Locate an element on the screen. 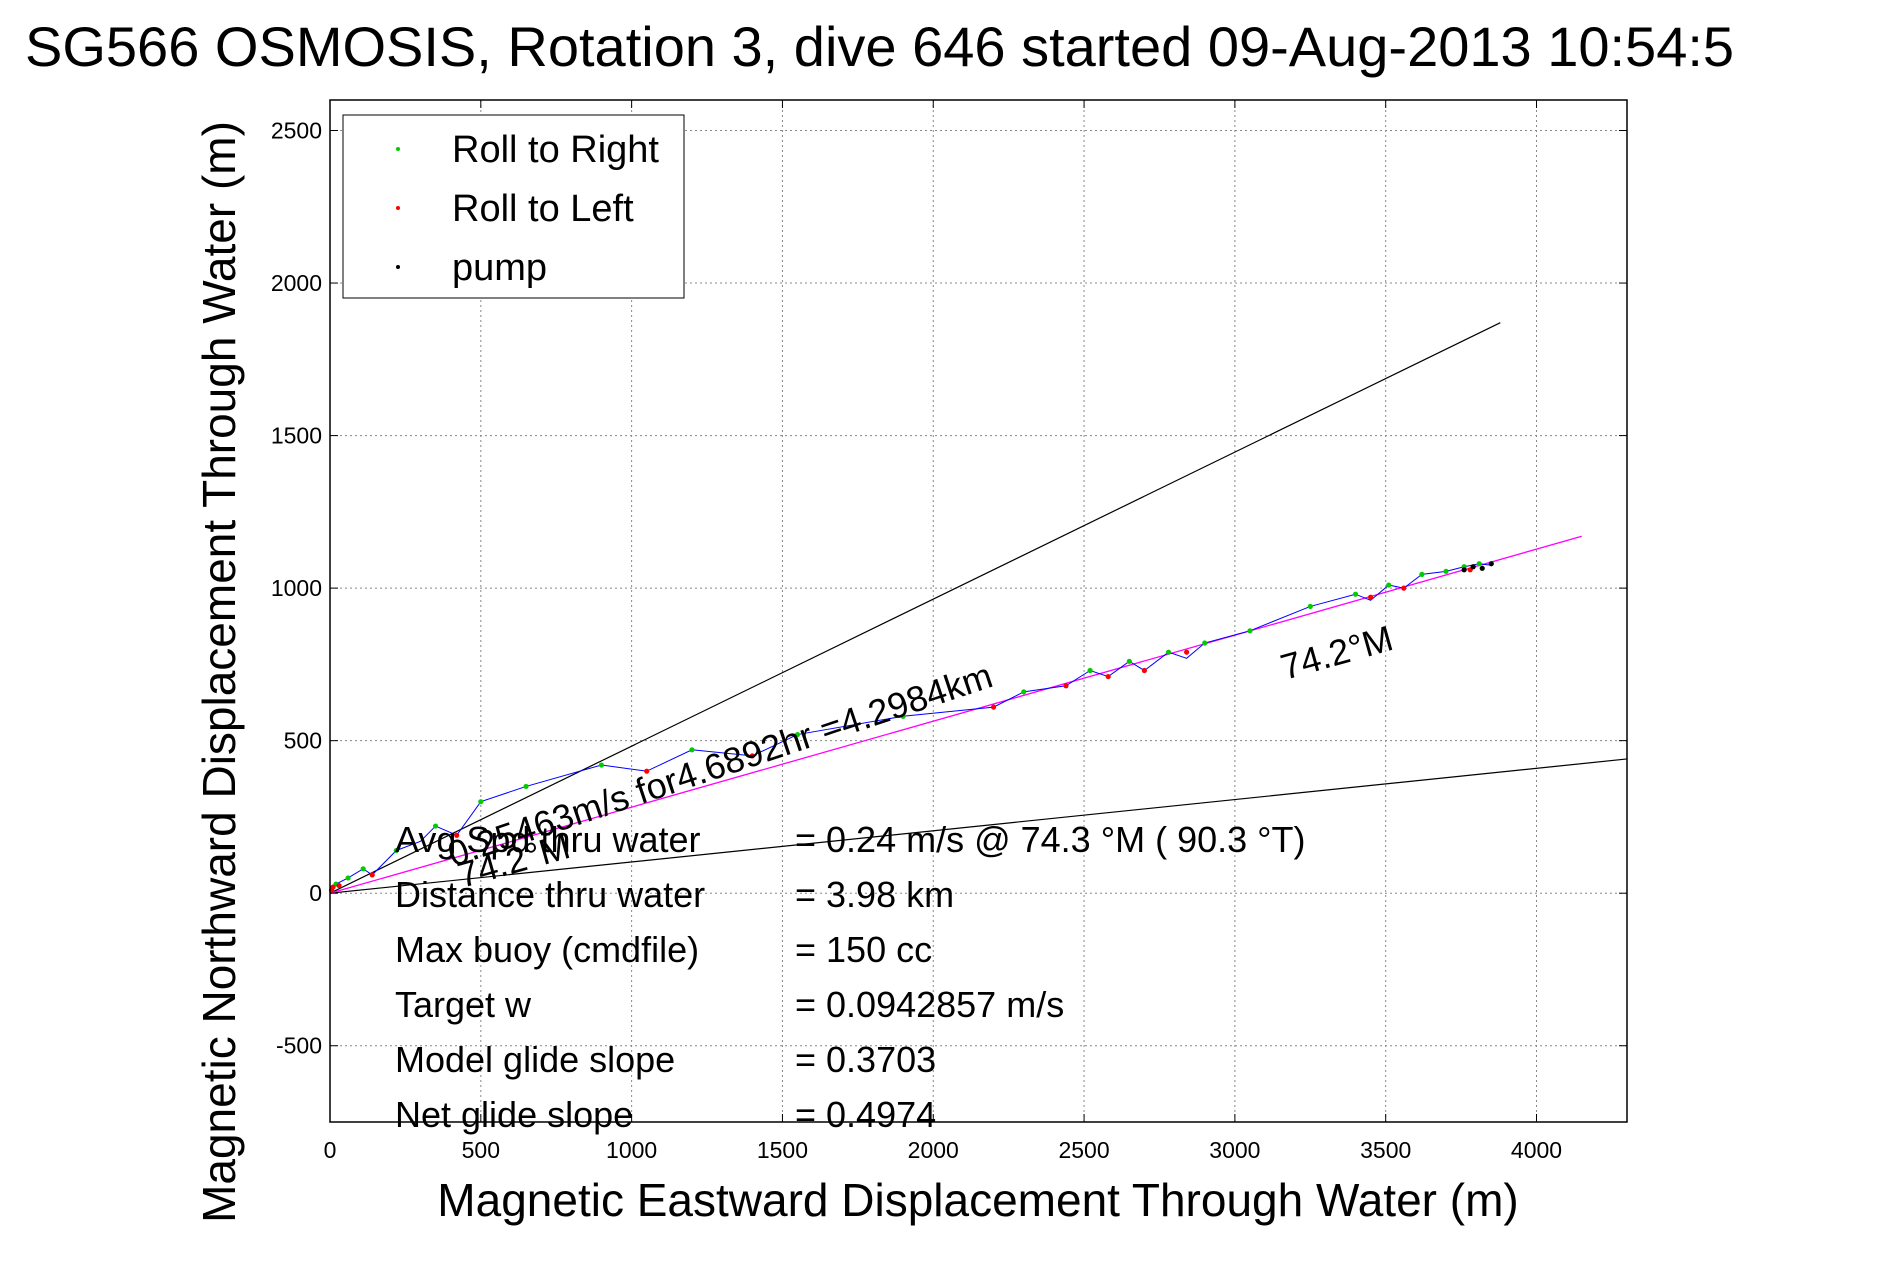 The width and height of the screenshot is (1891, 1262). stat-value: = 0.24 m/s @ 74.3 °M ( 90.3 °T) is located at coordinates (1050, 839).